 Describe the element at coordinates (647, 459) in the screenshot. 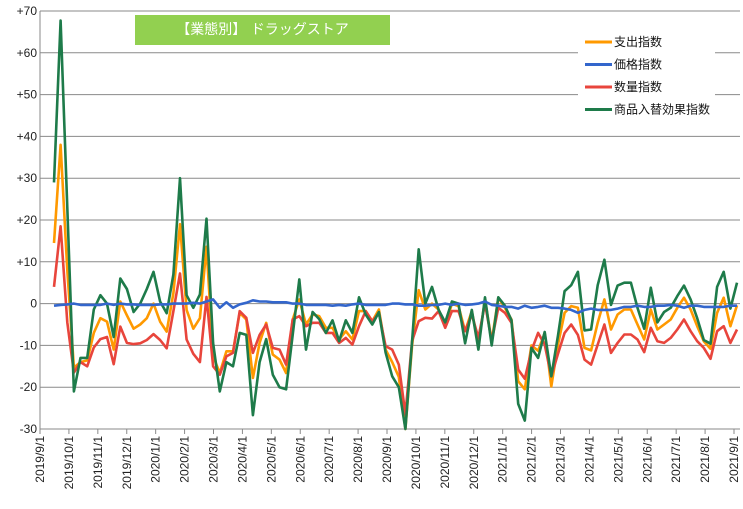

I see `x-tick-label: 2021/6/1` at that location.